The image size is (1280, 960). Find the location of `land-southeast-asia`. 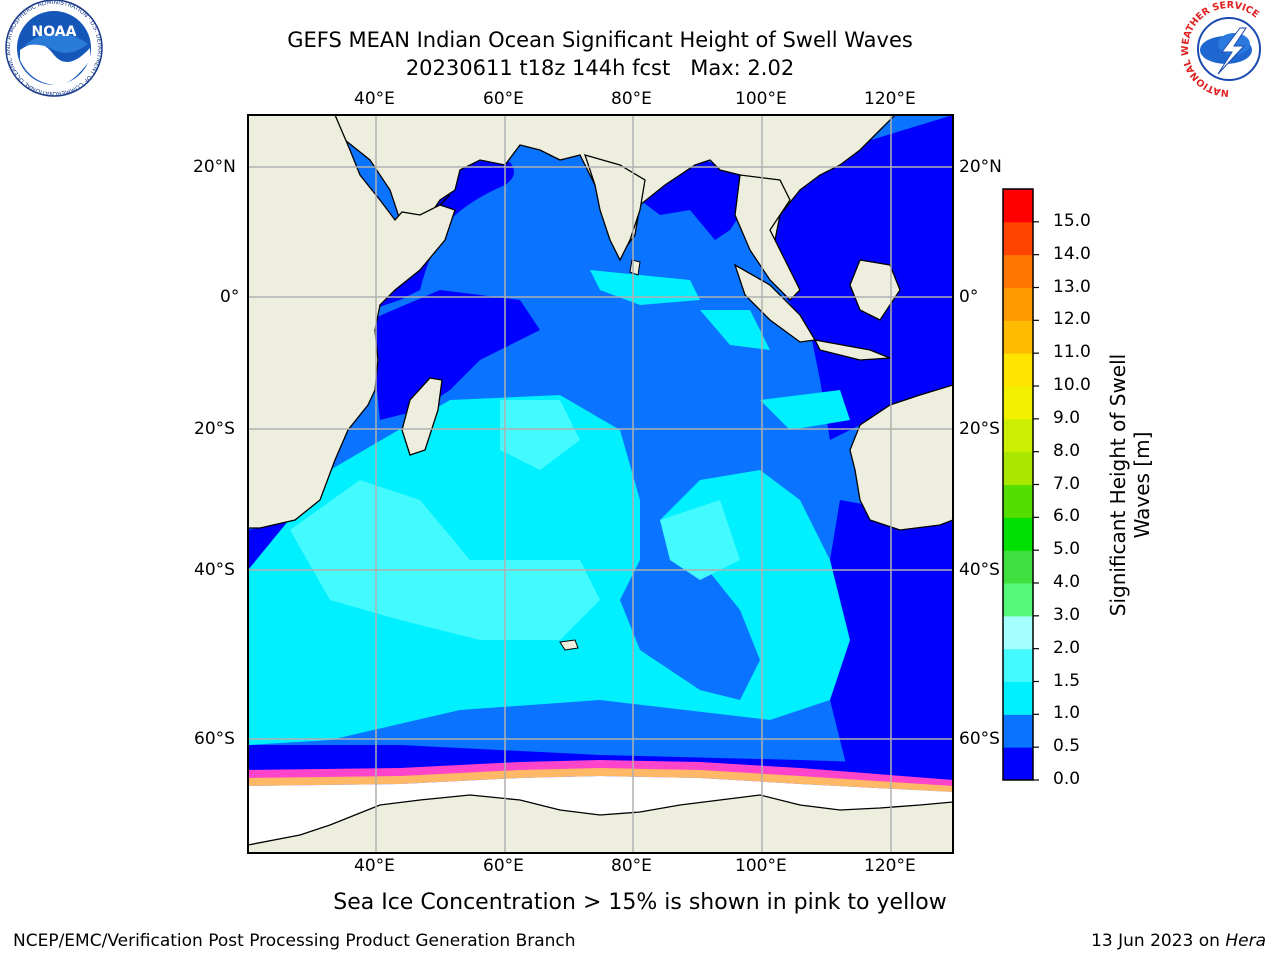

land-southeast-asia is located at coordinates (767, 237).